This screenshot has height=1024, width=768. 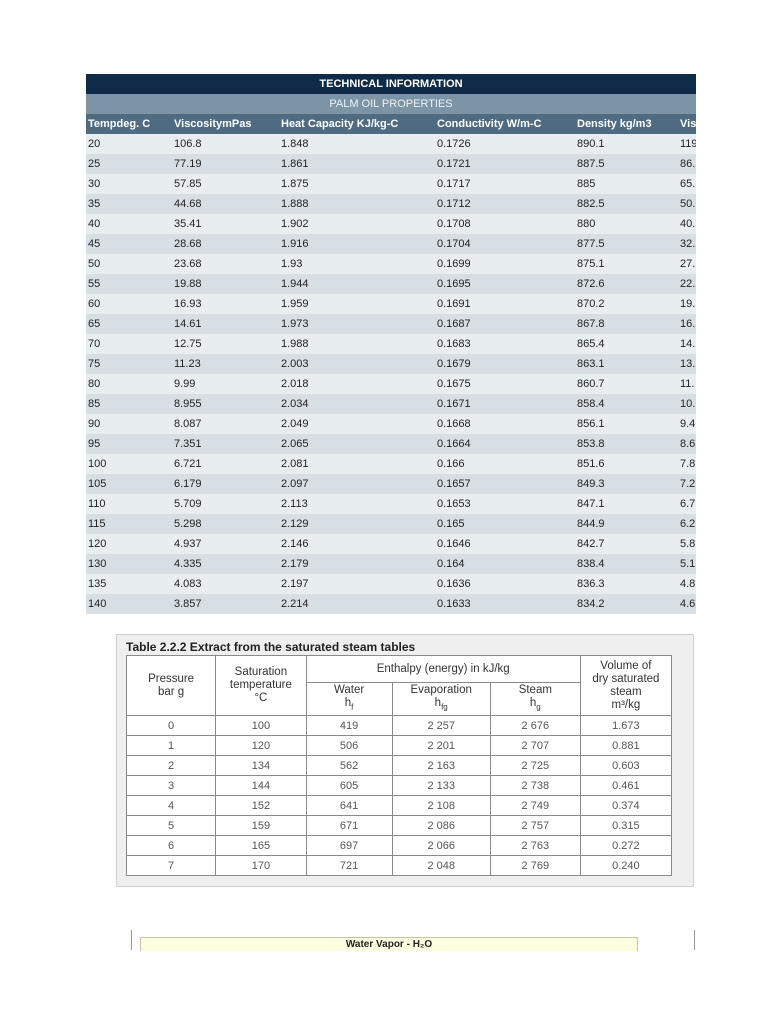 I want to click on table-row: 25 77.19 1.861 0.1721 887.5 86., so click(x=391, y=164).